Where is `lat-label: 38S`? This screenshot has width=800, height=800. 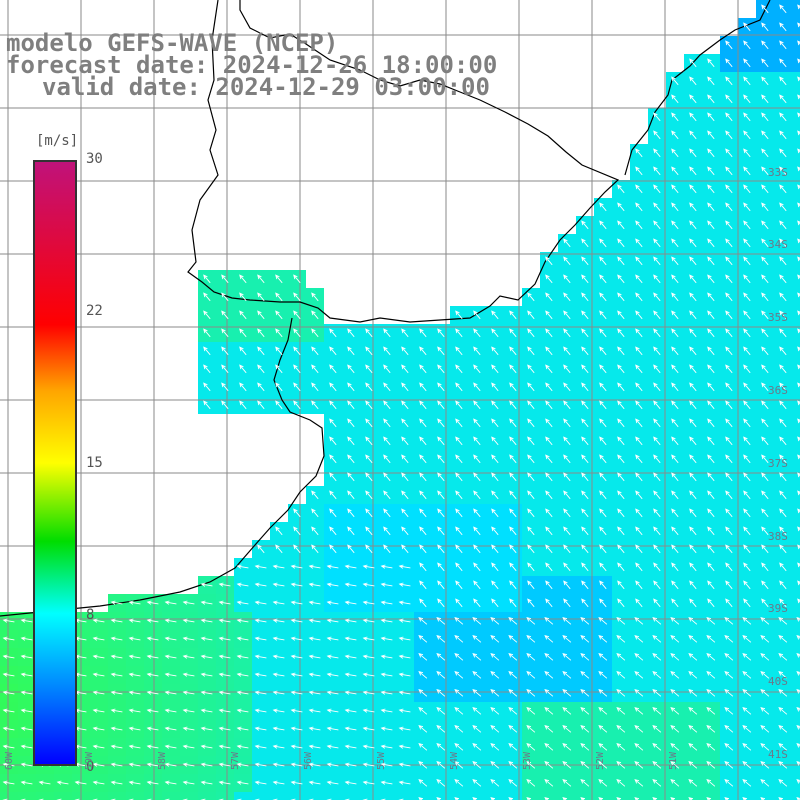
lat-label: 38S is located at coordinates (778, 536).